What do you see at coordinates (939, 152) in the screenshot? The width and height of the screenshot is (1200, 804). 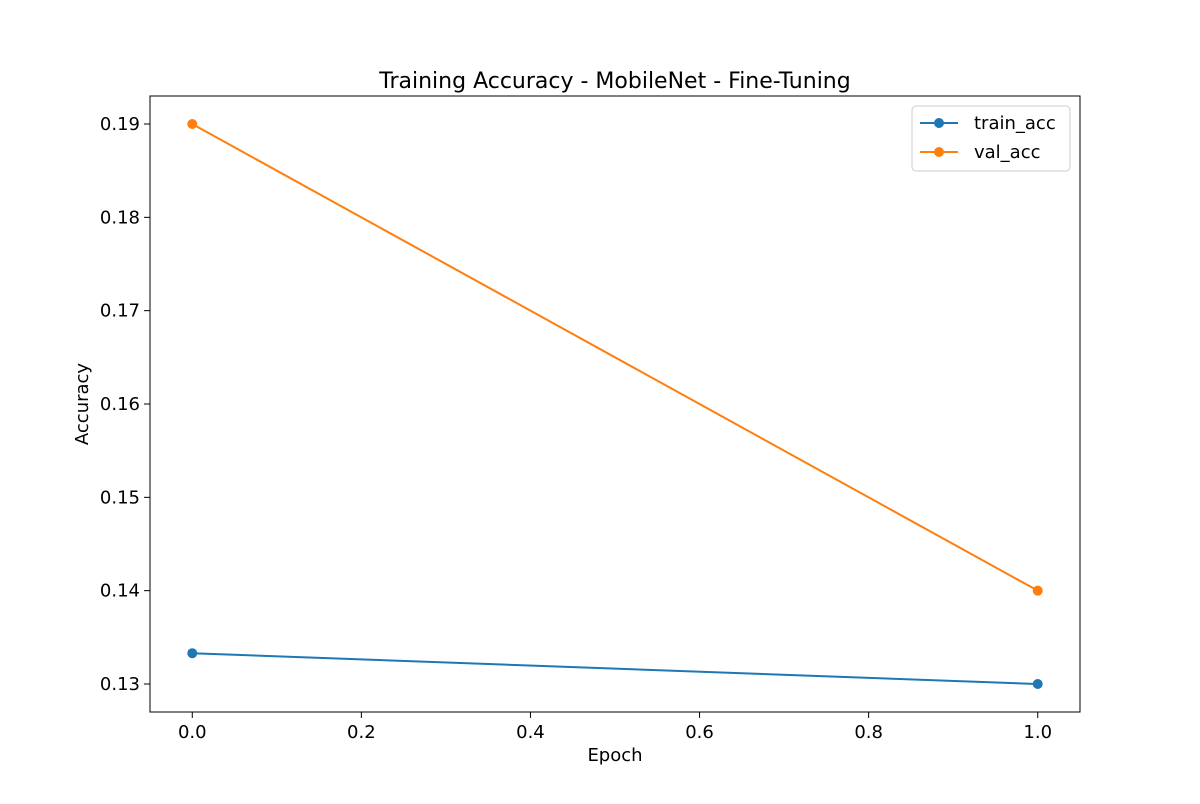 I see `legend-marker-val_acc` at bounding box center [939, 152].